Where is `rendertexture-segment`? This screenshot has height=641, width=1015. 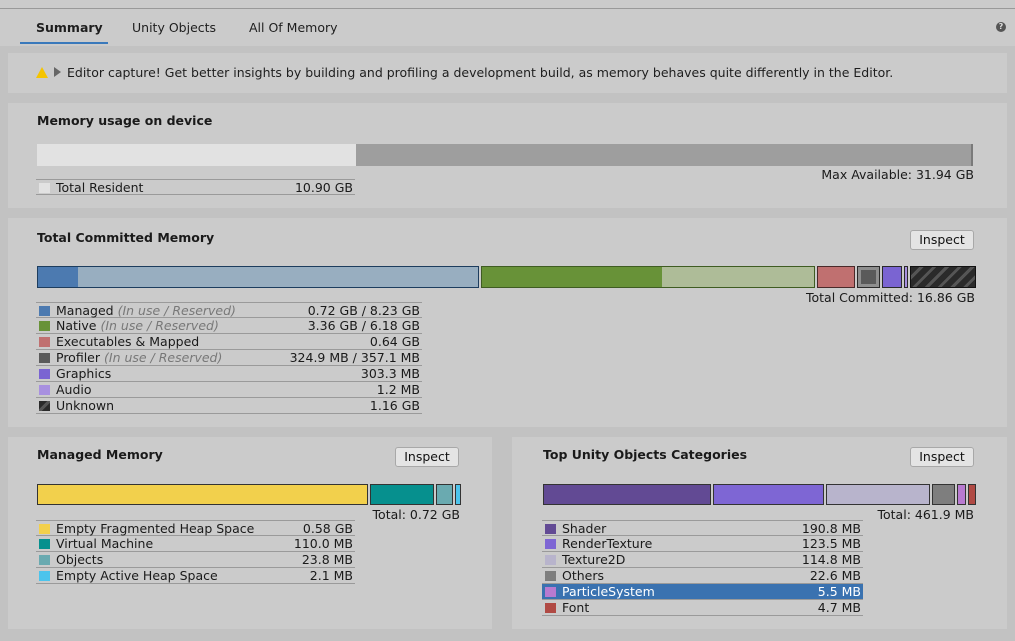 rendertexture-segment is located at coordinates (768, 494).